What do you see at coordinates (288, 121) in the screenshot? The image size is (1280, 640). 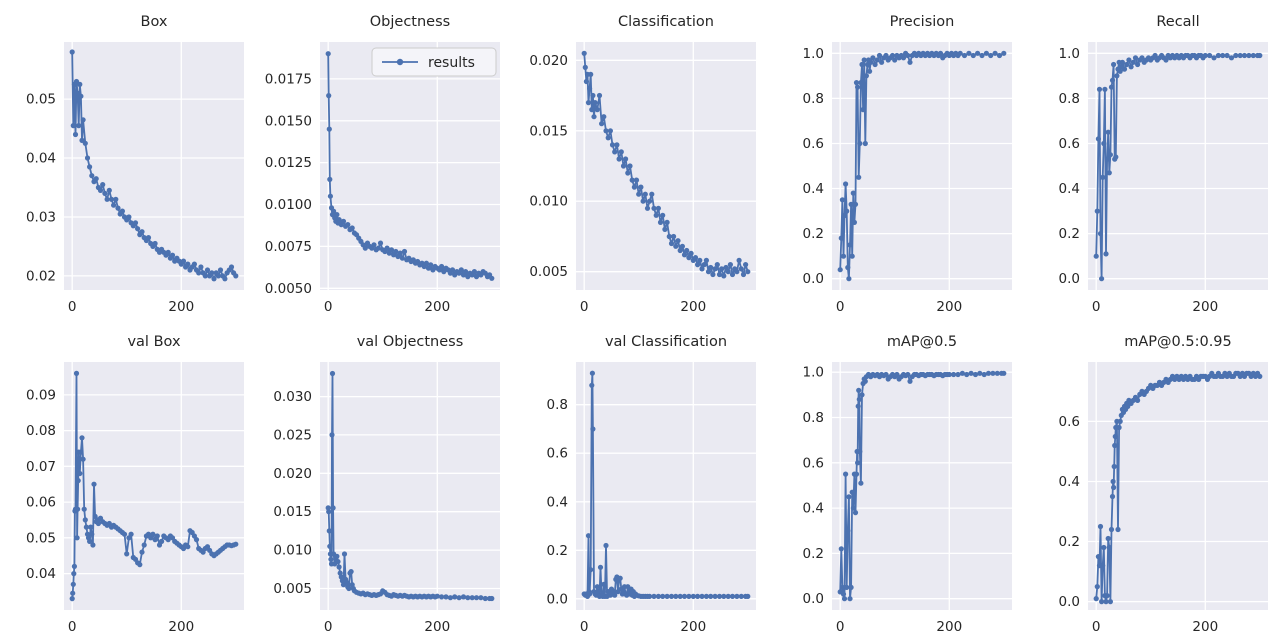 I see `y-tick-label: 0.0150` at bounding box center [288, 121].